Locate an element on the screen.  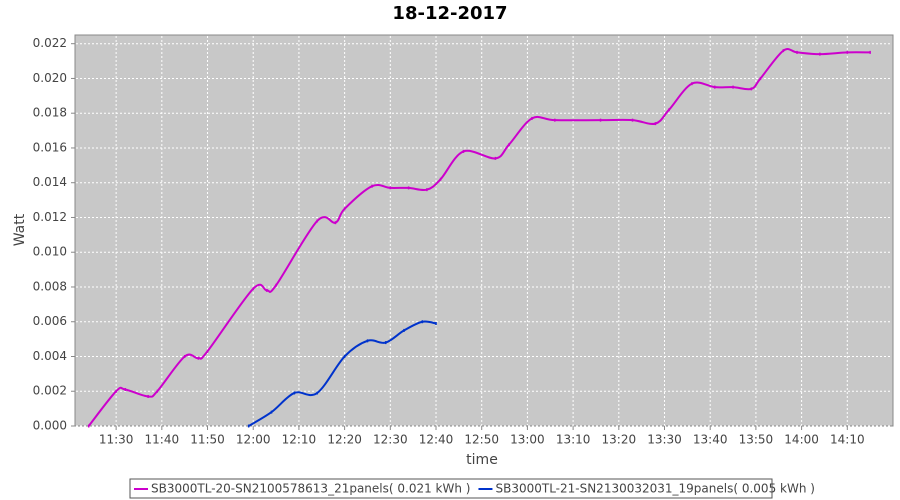
x-tick-label: 11:30 is located at coordinates (116, 440).